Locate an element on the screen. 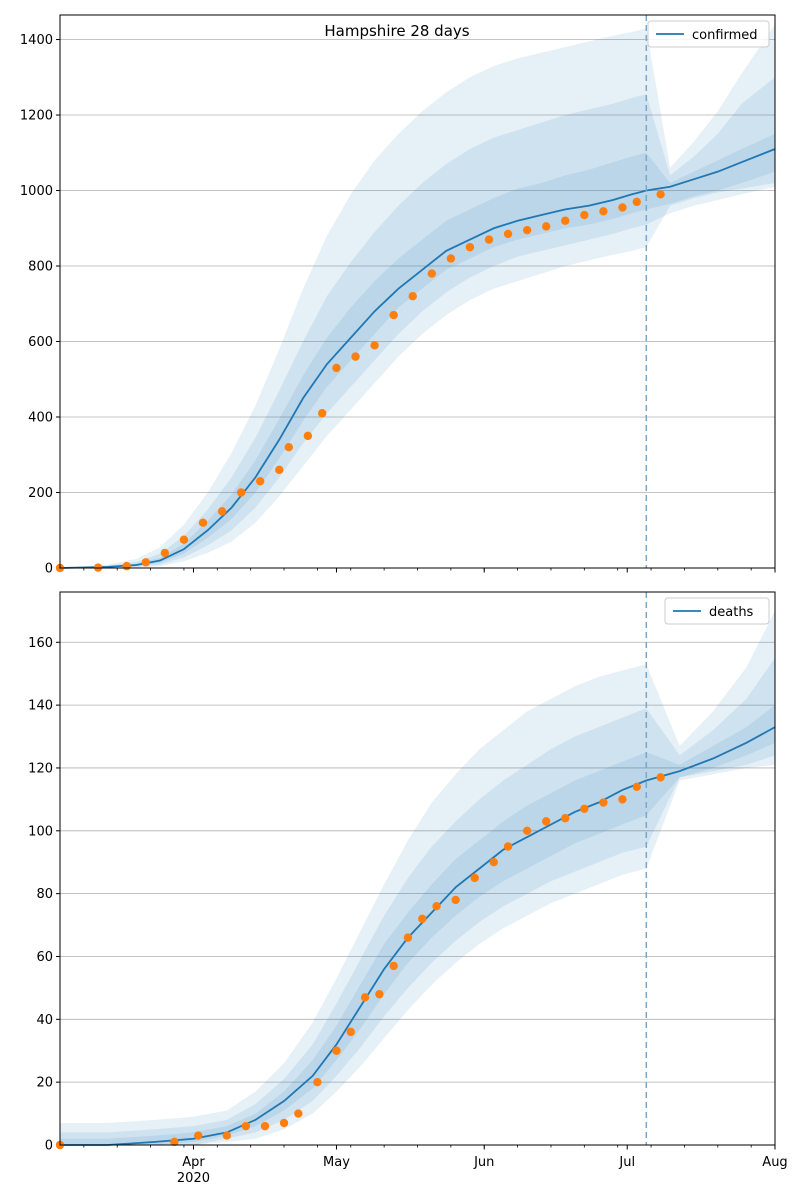  legend-confirmed: confirmed is located at coordinates (708, 34).